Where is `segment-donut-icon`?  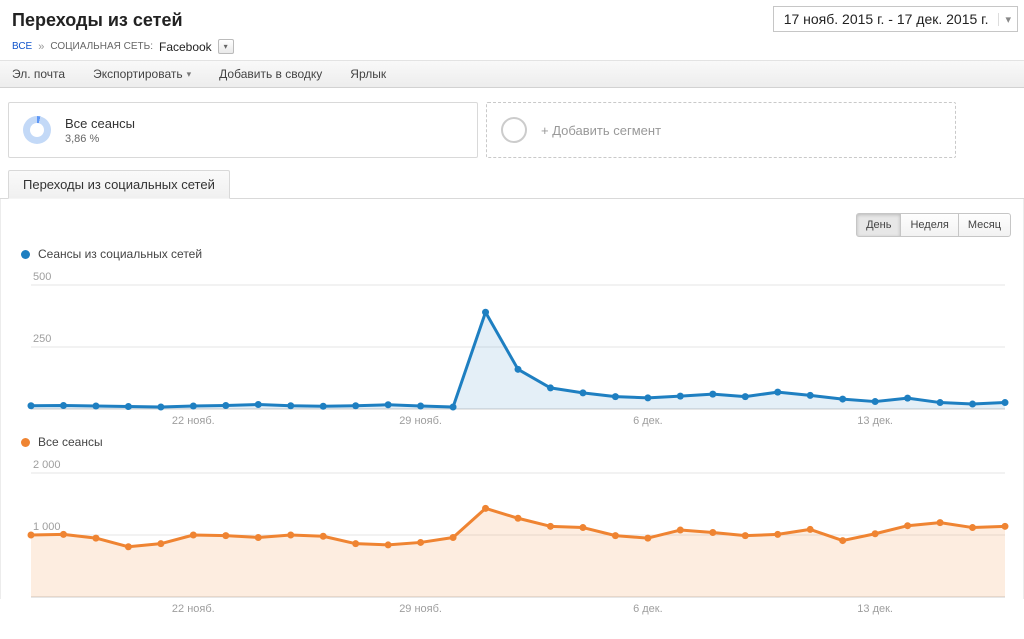
segment-donut-icon is located at coordinates (37, 130).